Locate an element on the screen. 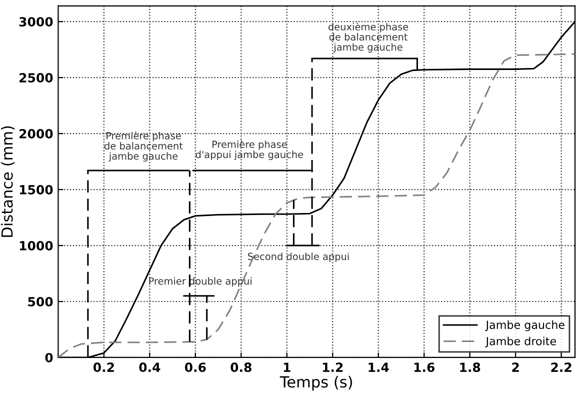  x-tick-label: 1.4 is located at coordinates (378, 367).